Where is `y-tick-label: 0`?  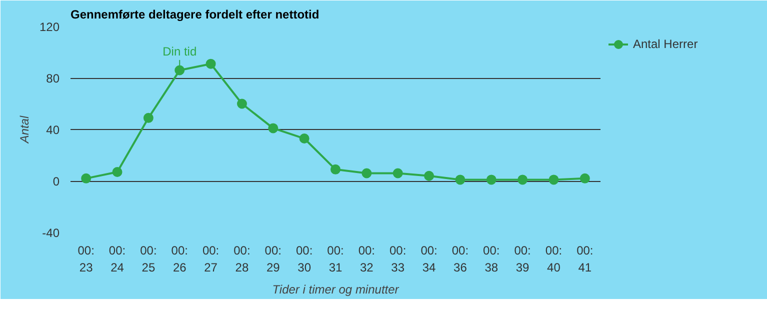 y-tick-label: 0 is located at coordinates (56, 181).